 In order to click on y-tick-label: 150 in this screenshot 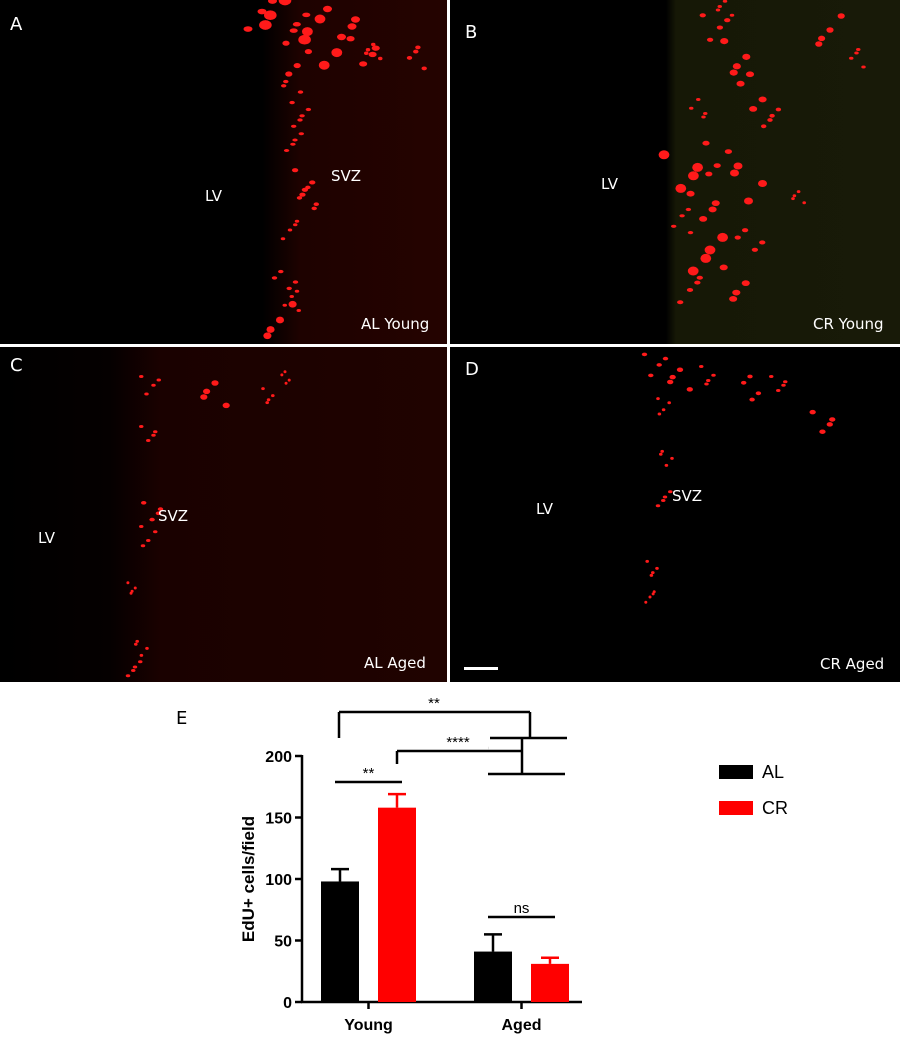, I will do `click(278, 819)`.